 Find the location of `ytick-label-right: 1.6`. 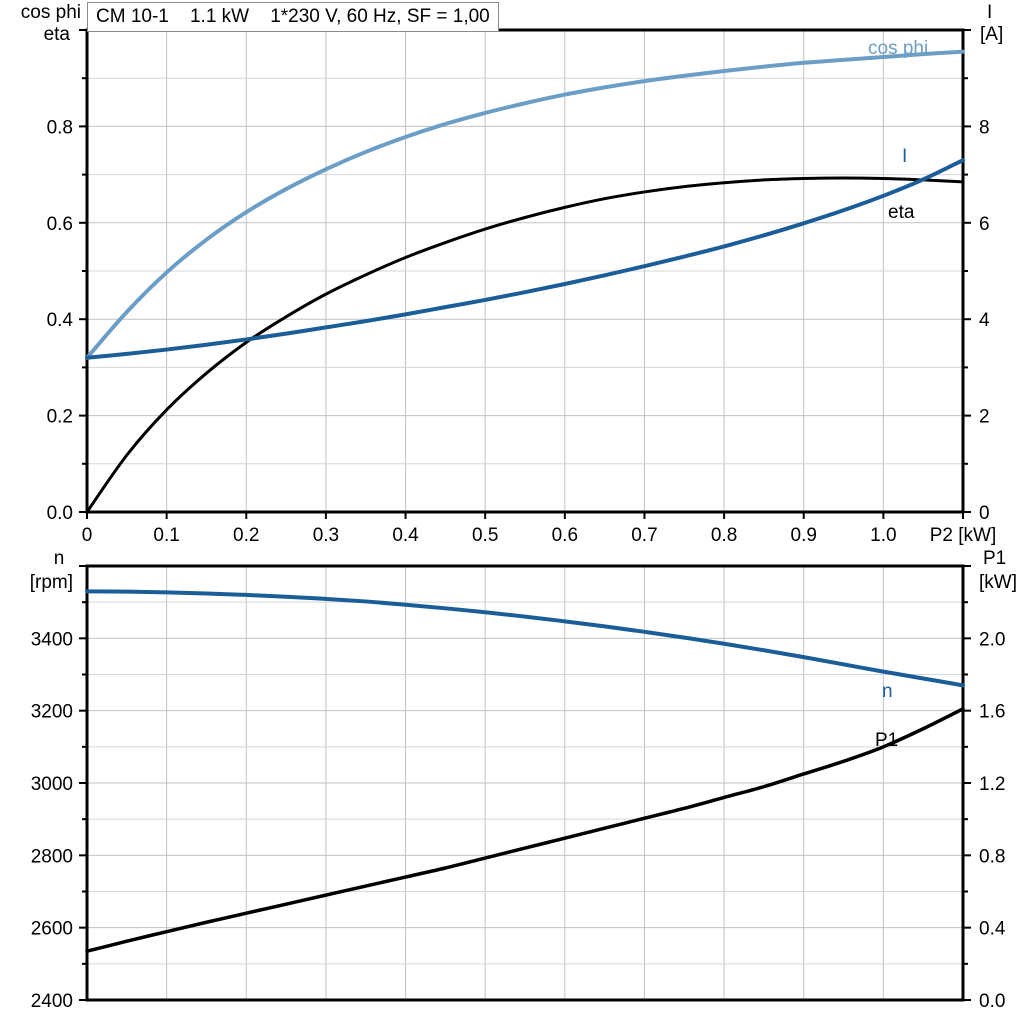

ytick-label-right: 1.6 is located at coordinates (992, 712).